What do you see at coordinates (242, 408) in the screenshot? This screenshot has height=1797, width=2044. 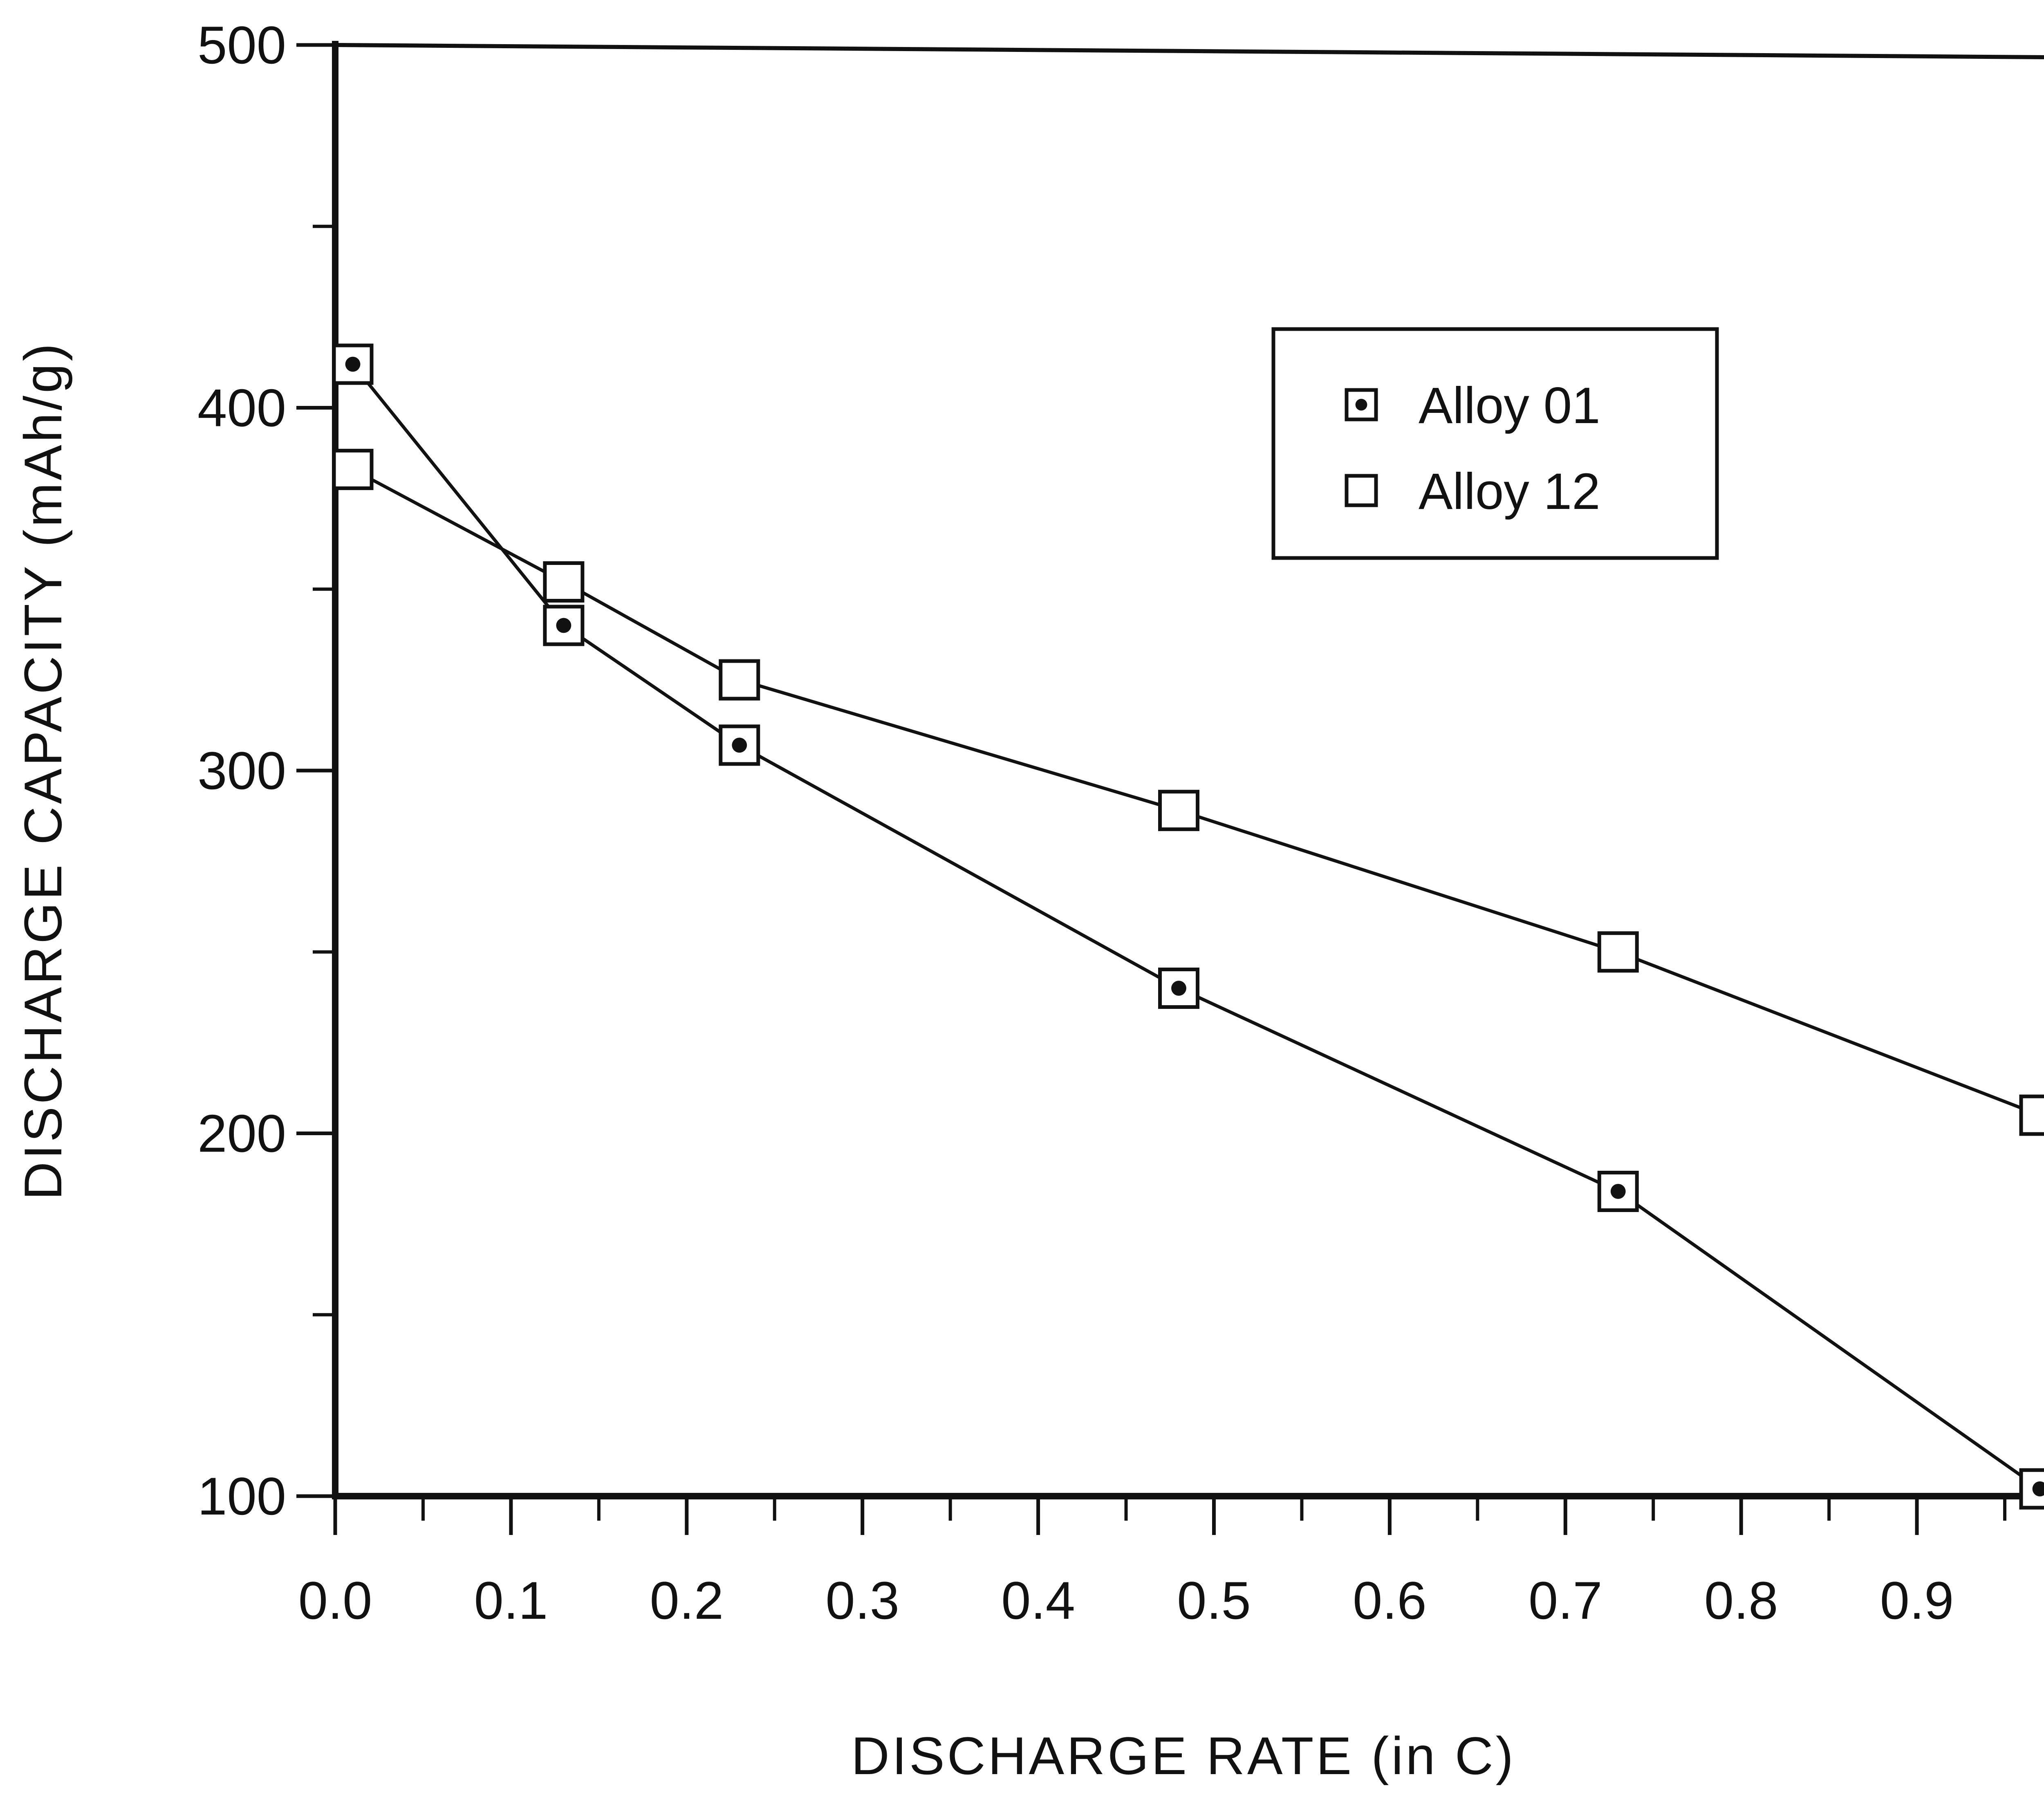 I see `y-tick-label: 400` at bounding box center [242, 408].